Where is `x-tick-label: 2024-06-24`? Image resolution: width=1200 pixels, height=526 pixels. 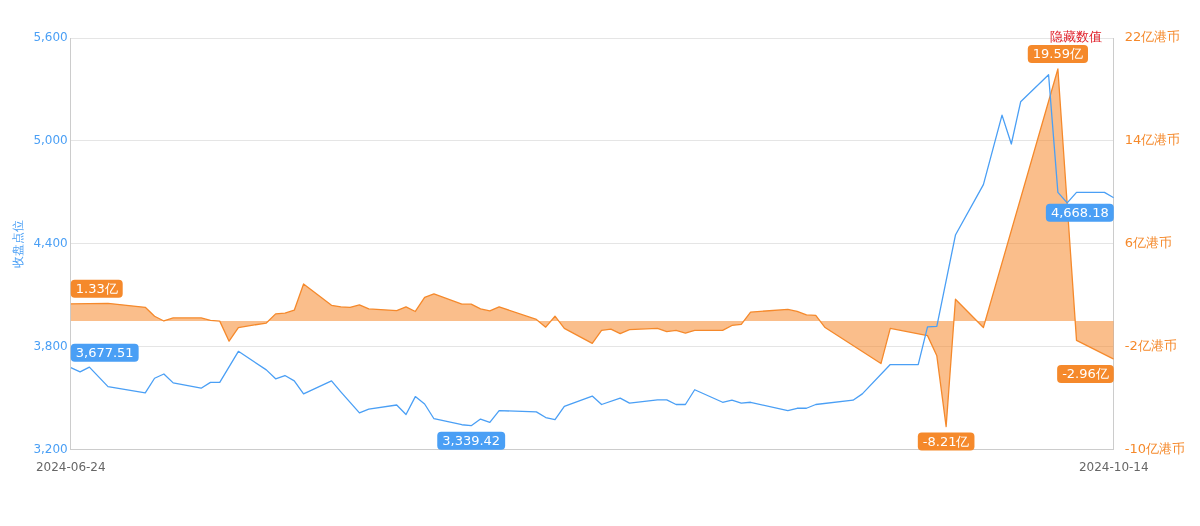
x-tick-label: 2024-06-24 is located at coordinates (70, 466).